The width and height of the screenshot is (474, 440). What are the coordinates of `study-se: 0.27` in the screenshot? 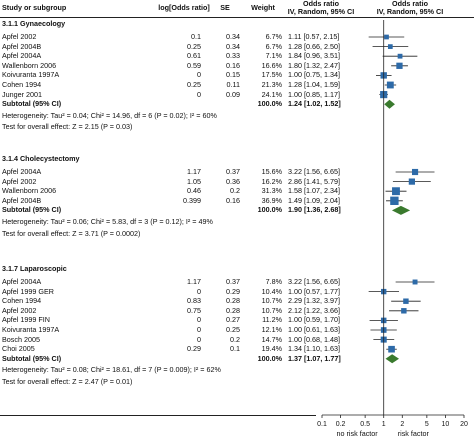 It's located at (233, 320).